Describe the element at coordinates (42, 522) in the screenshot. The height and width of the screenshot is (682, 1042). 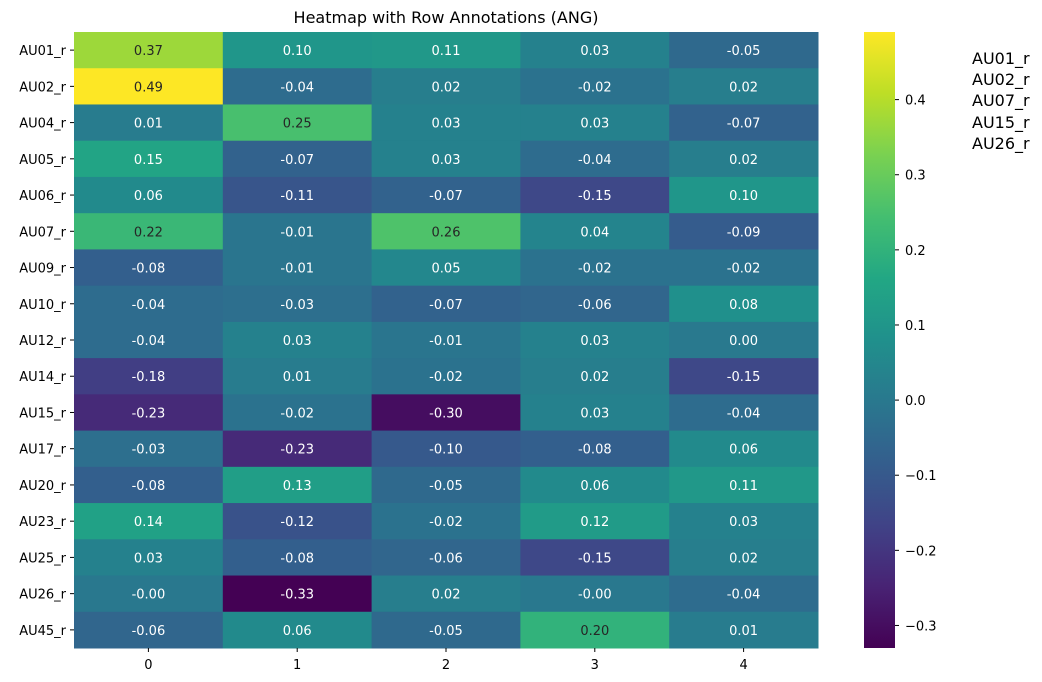
I see `row-tick-label: AU23_r` at that location.